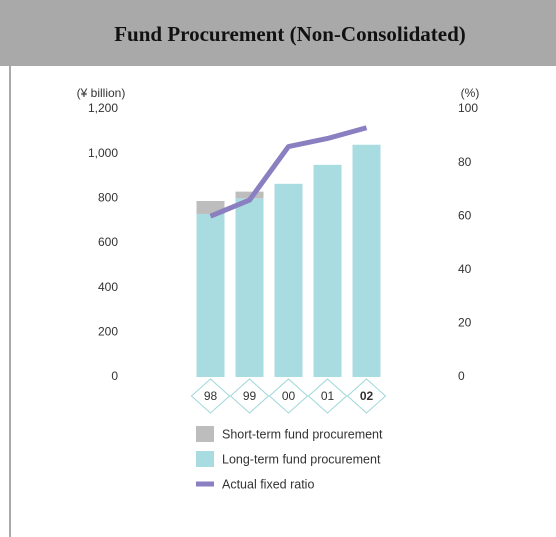 The width and height of the screenshot is (556, 537). What do you see at coordinates (288, 172) in the screenshot?
I see `line` at bounding box center [288, 172].